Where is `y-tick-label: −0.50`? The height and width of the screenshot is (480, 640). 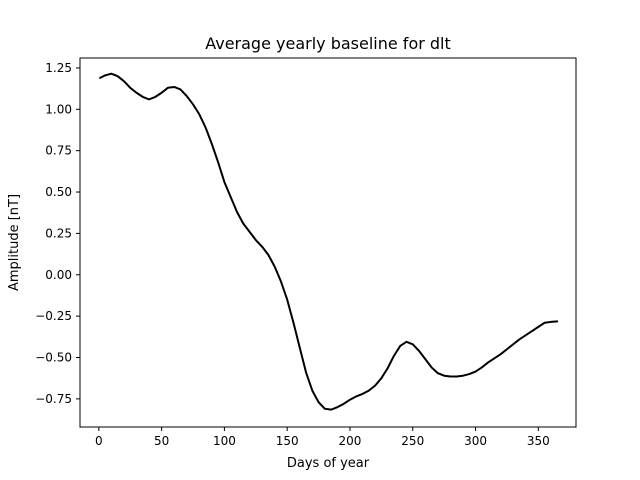
y-tick-label: −0.50 is located at coordinates (53, 358).